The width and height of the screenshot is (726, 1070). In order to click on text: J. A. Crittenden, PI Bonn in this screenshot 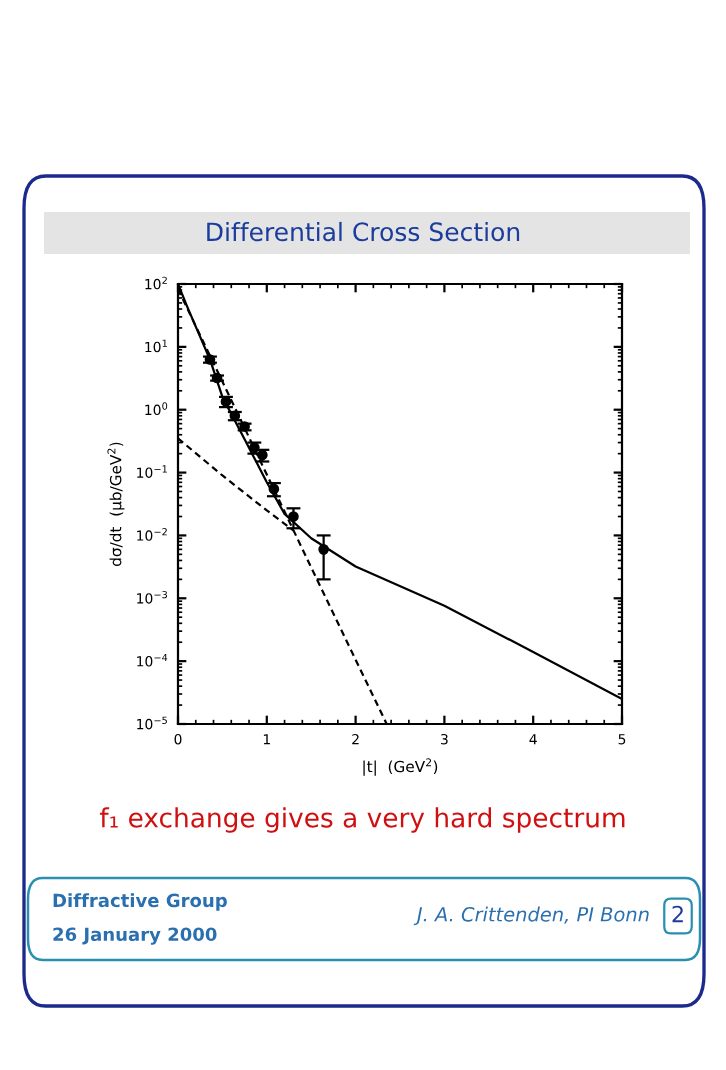, I will do `click(531, 916)`.